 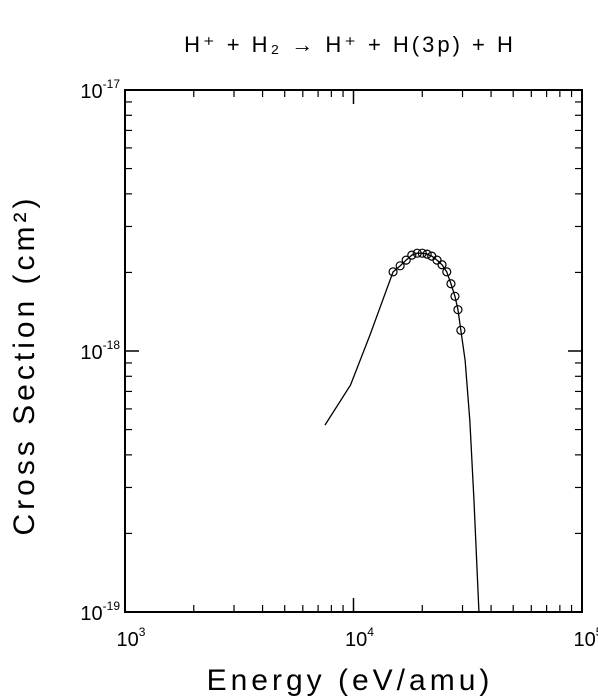 I want to click on tick-exponent: -18, so click(x=112, y=345).